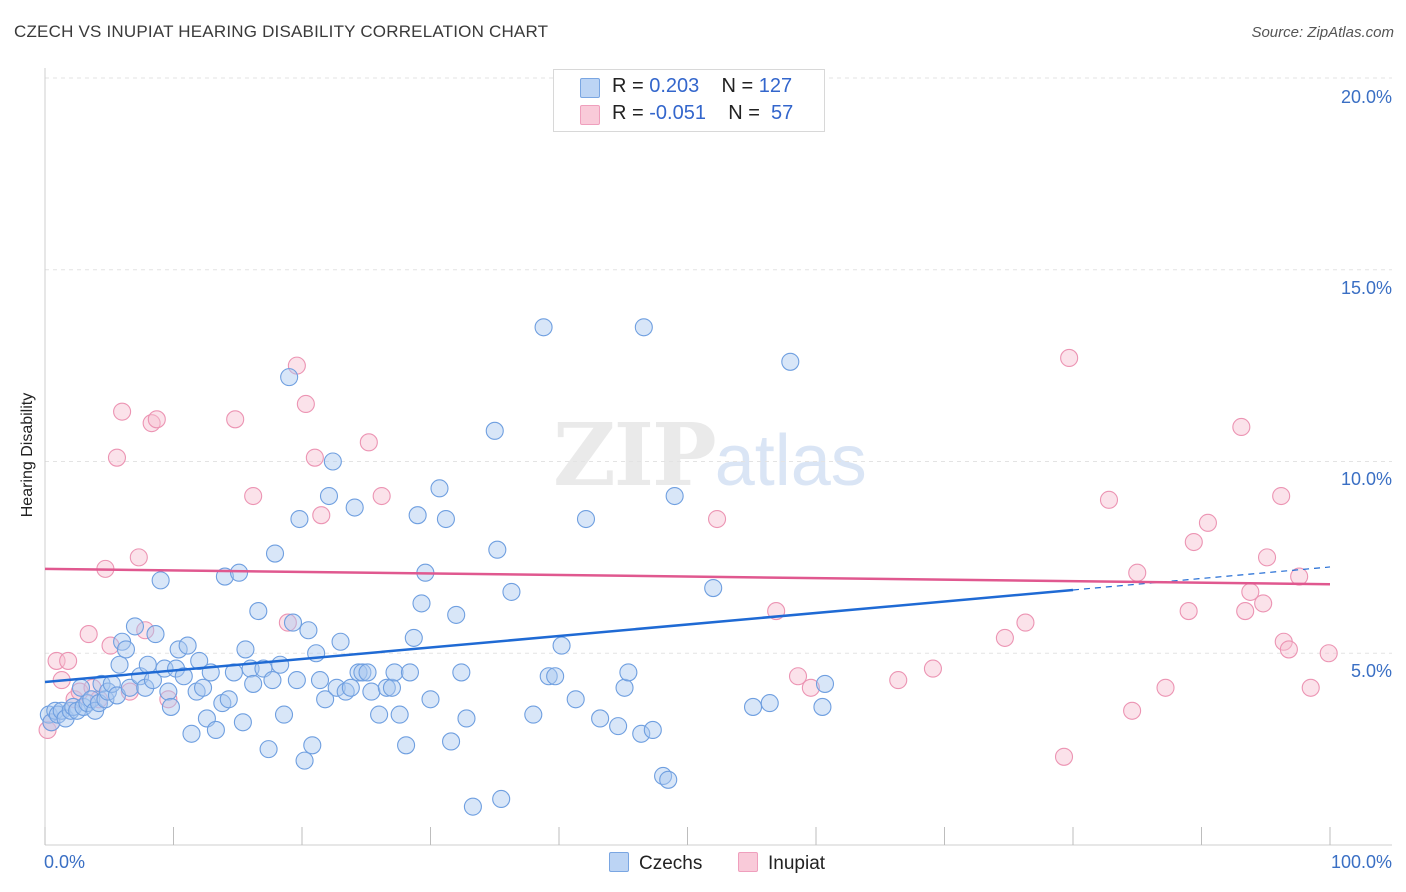  I want to click on y-tick-15: 15.0%, so click(1366, 288).